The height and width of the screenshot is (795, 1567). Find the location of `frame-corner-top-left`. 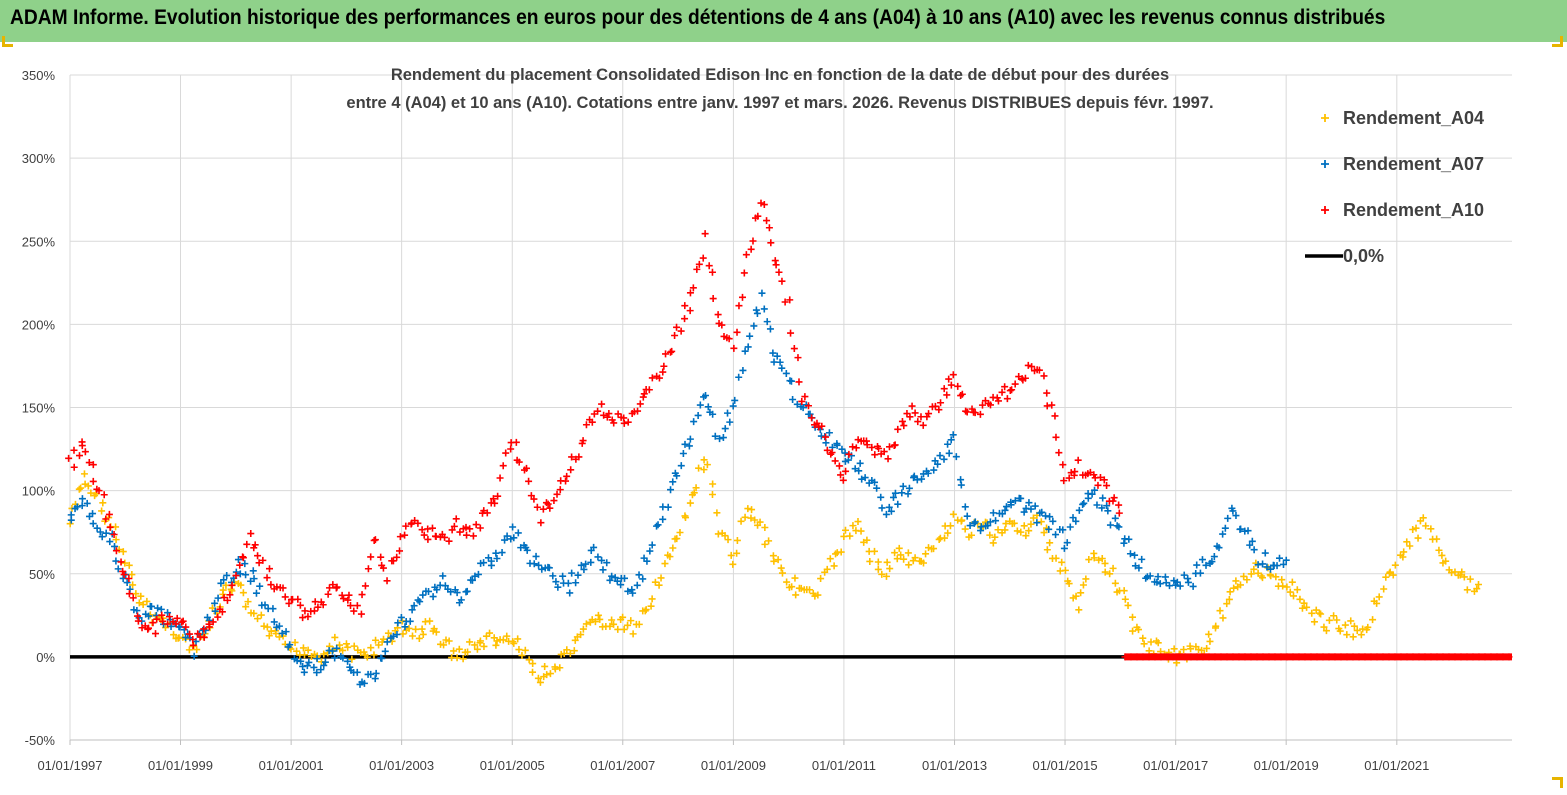

frame-corner-top-left is located at coordinates (7, 41).